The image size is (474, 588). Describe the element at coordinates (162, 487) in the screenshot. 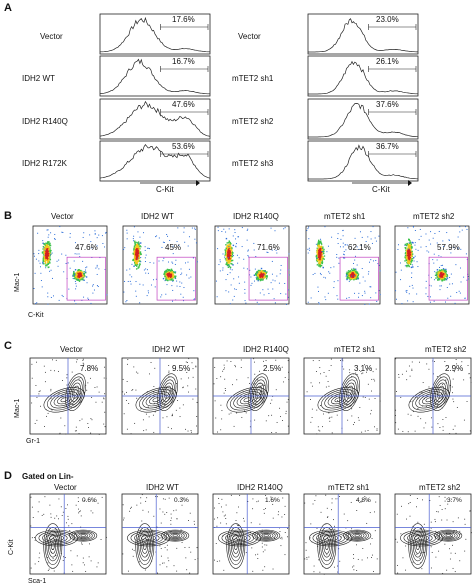

I see `panel-d-title-1: IDH2 WT` at that location.